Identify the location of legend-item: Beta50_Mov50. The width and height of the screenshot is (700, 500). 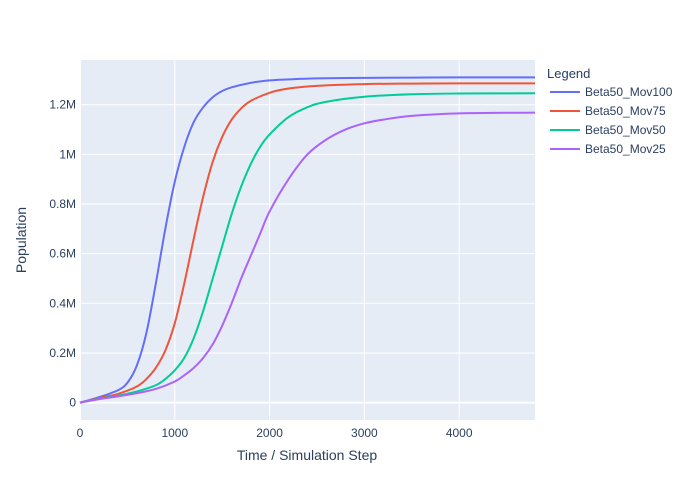
(608, 130).